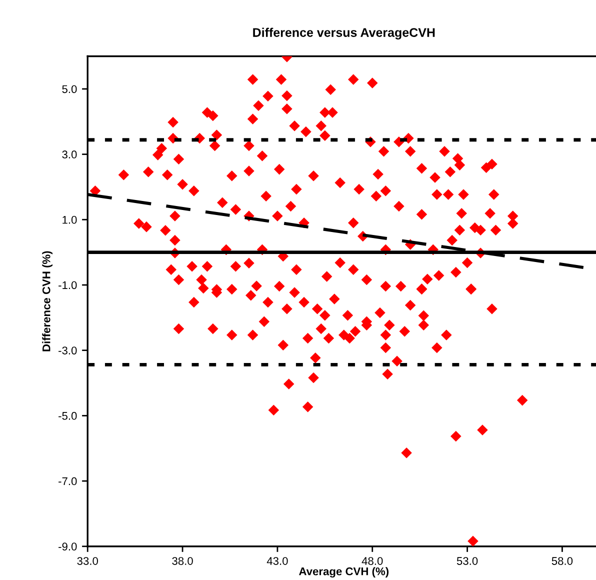 The width and height of the screenshot is (596, 580). What do you see at coordinates (67, 285) in the screenshot?
I see `y-tick-label: -1.0` at bounding box center [67, 285].